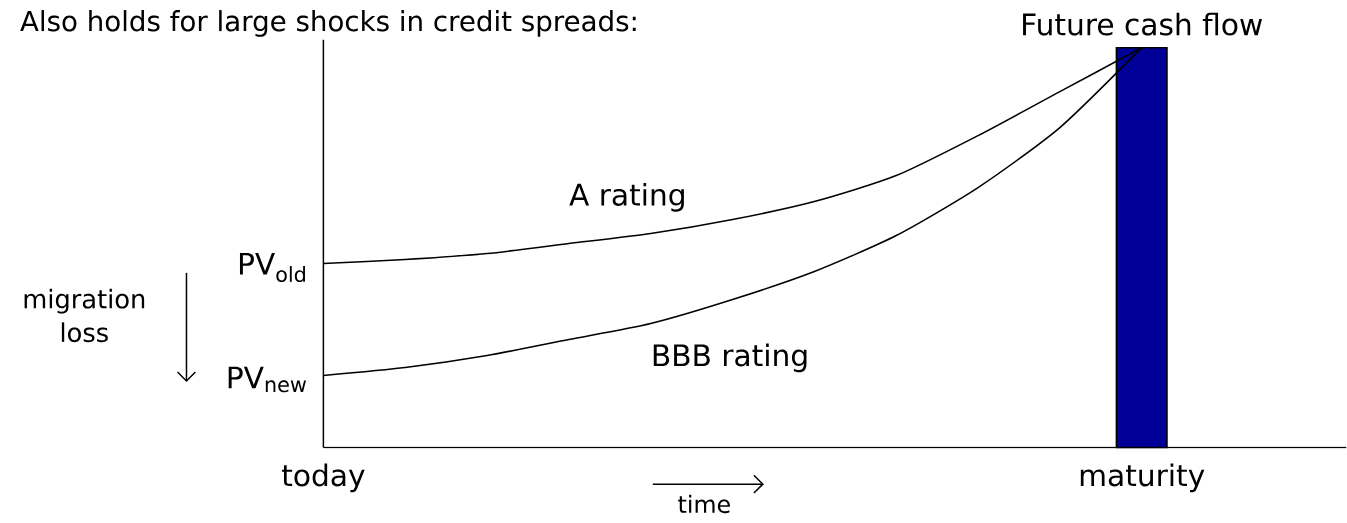 The width and height of the screenshot is (1347, 523). I want to click on x-tick-label: maturity, so click(1142, 478).